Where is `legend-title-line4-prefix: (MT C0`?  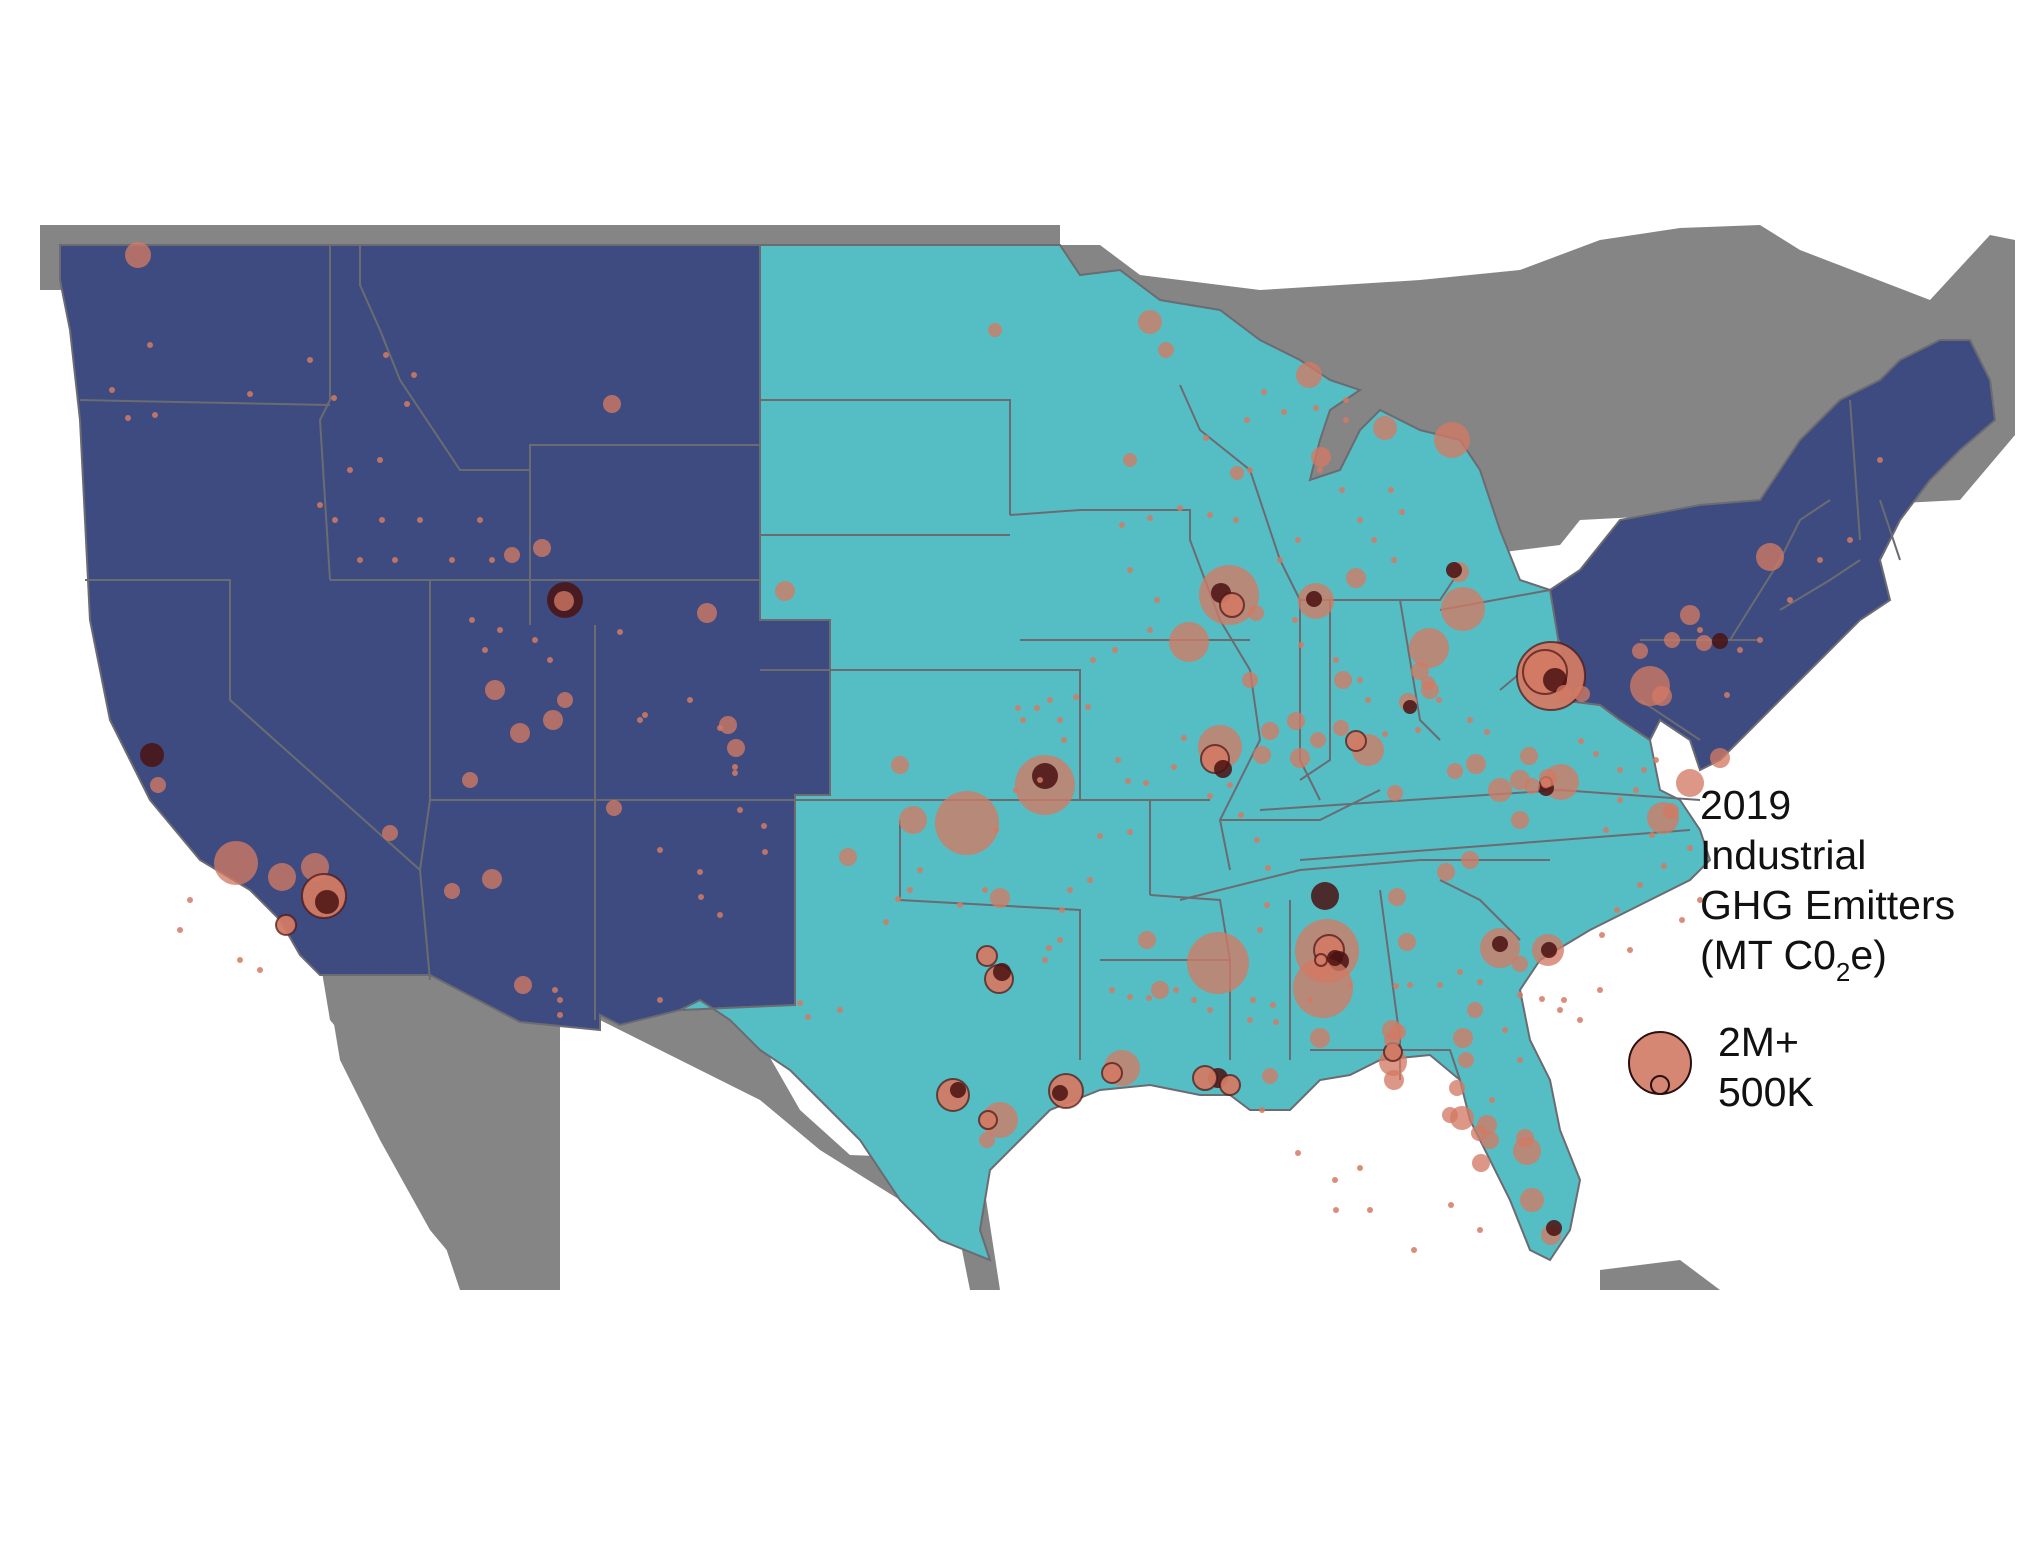
legend-title-line4-prefix: (MT C0 is located at coordinates (1768, 955).